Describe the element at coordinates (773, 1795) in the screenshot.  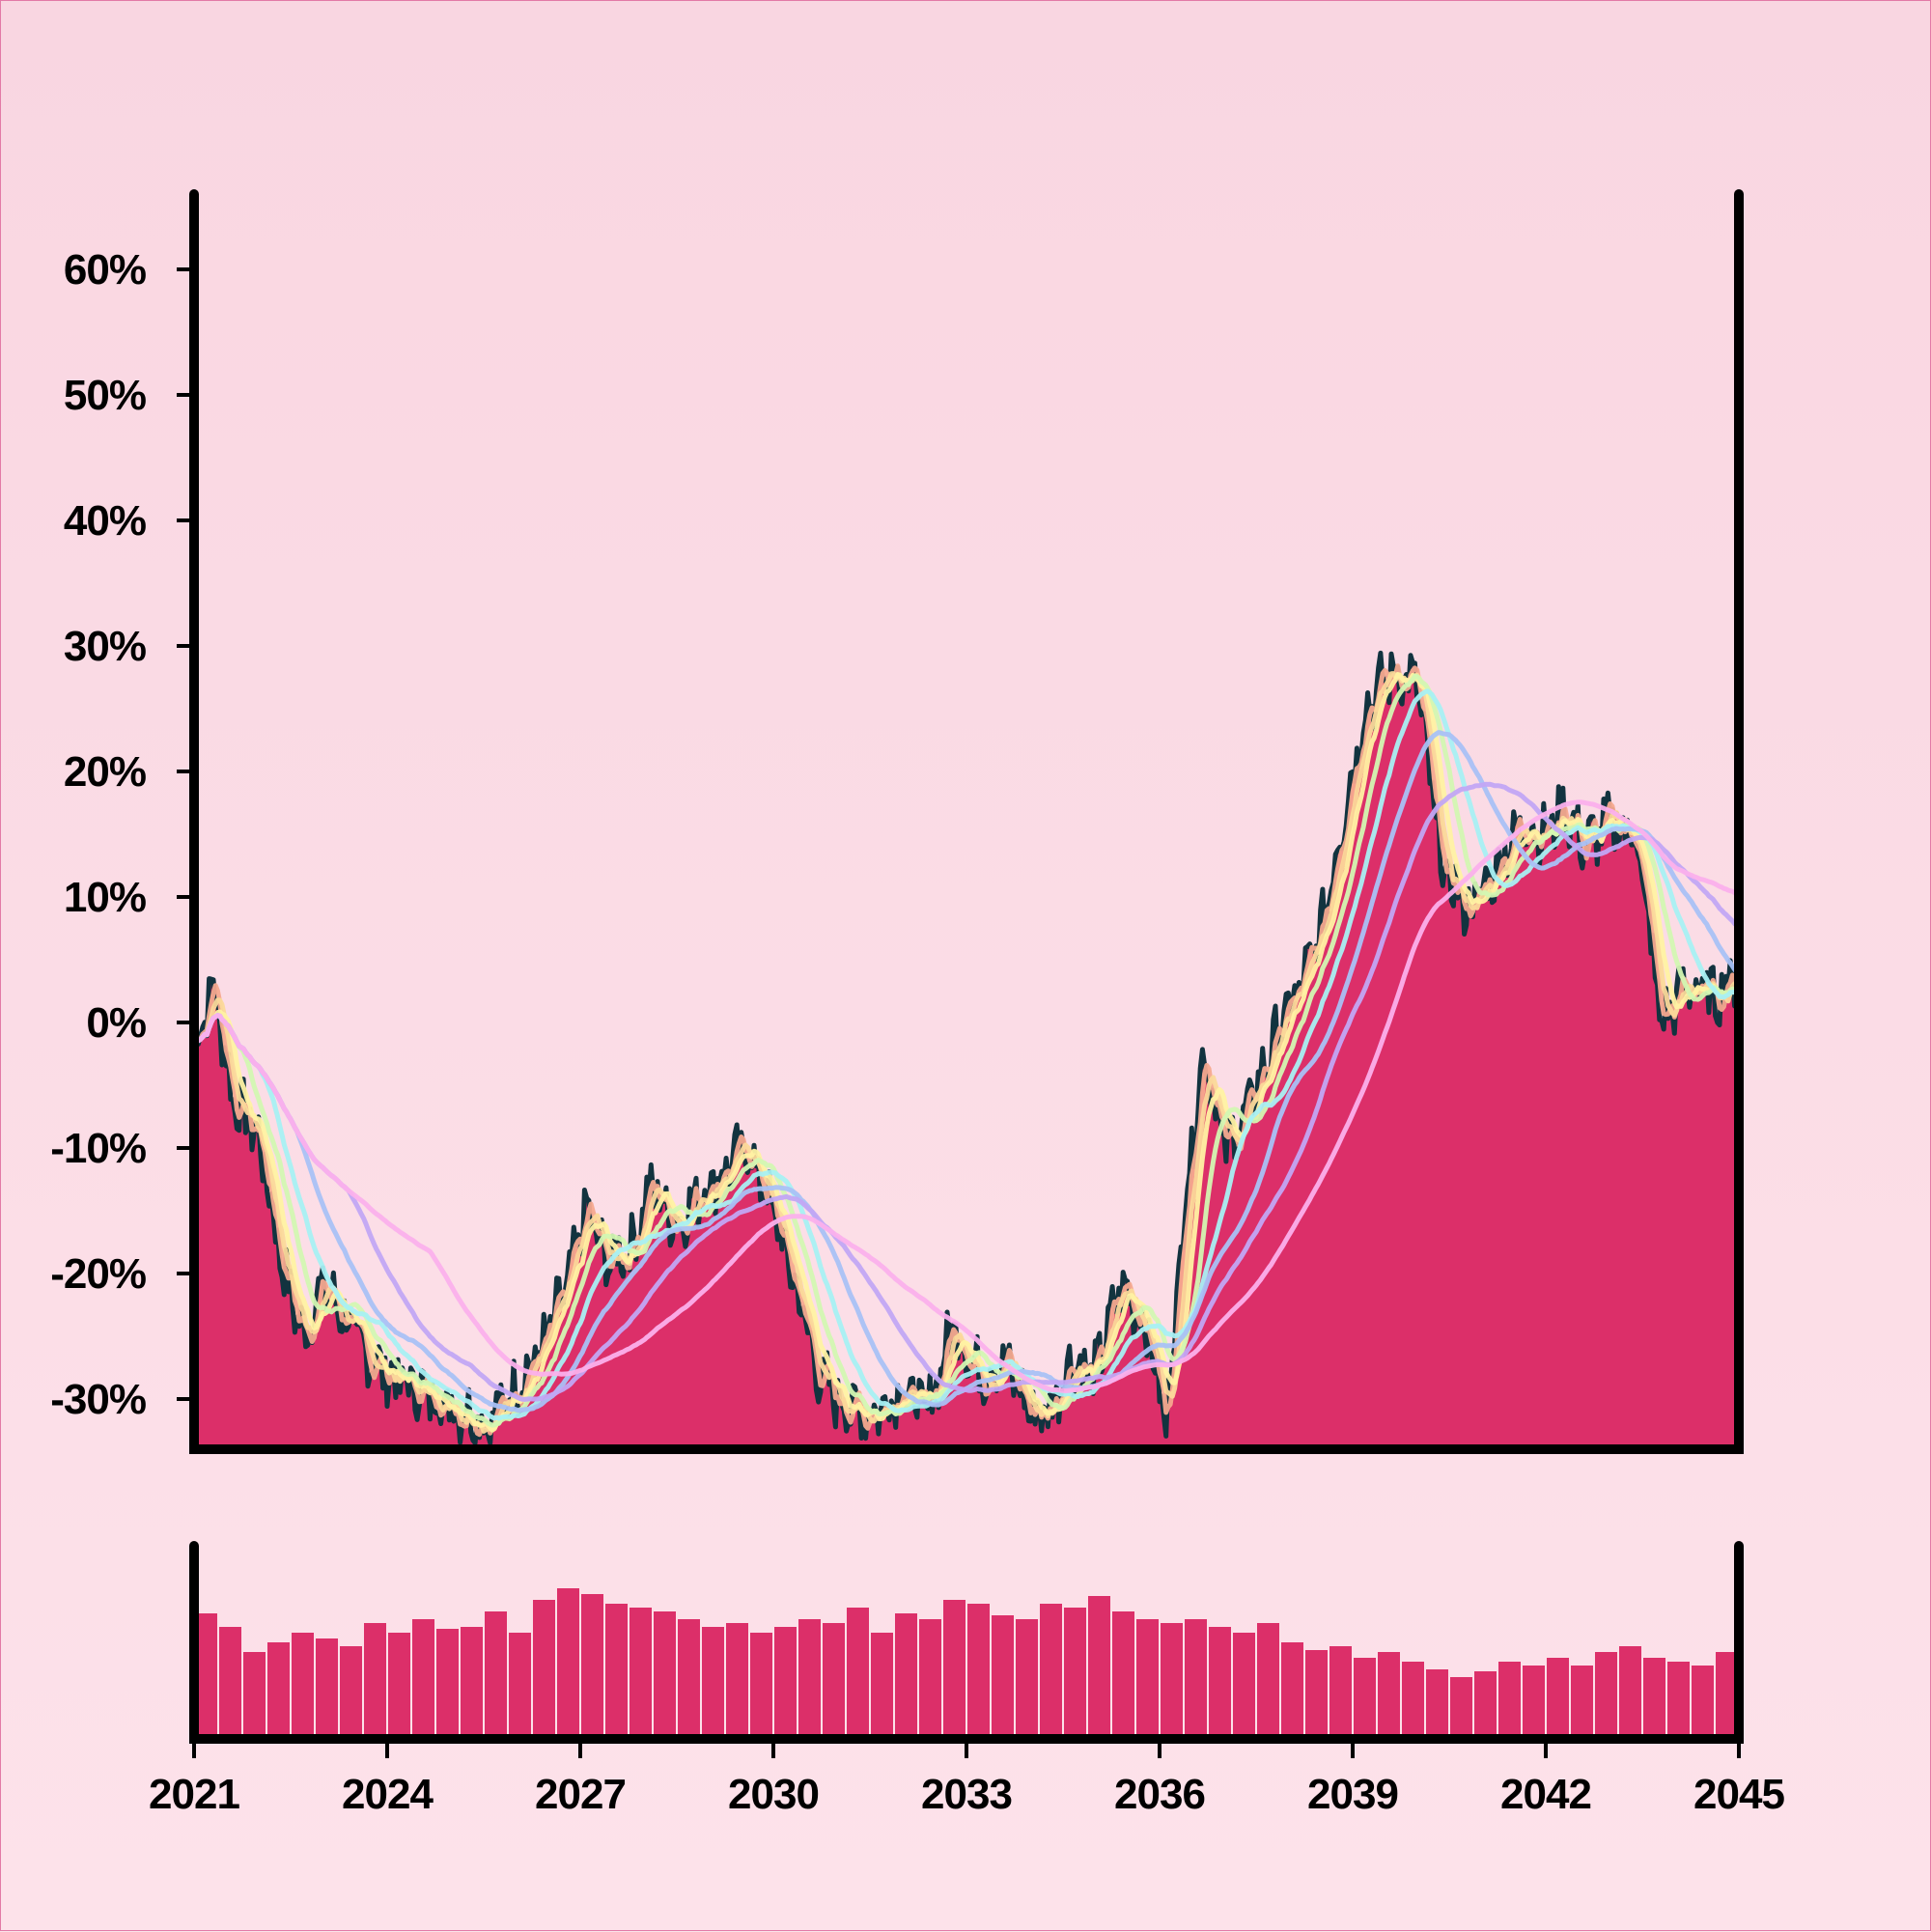
I see `x-tick-label: 2030` at that location.